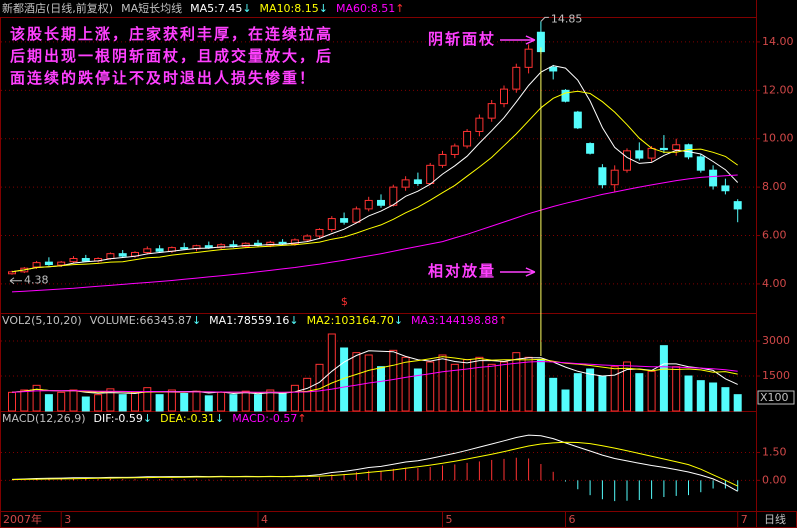 This screenshot has width=797, height=528. Describe the element at coordinates (365, 8) in the screenshot. I see `legend-entry: MA60:8.51` at that location.